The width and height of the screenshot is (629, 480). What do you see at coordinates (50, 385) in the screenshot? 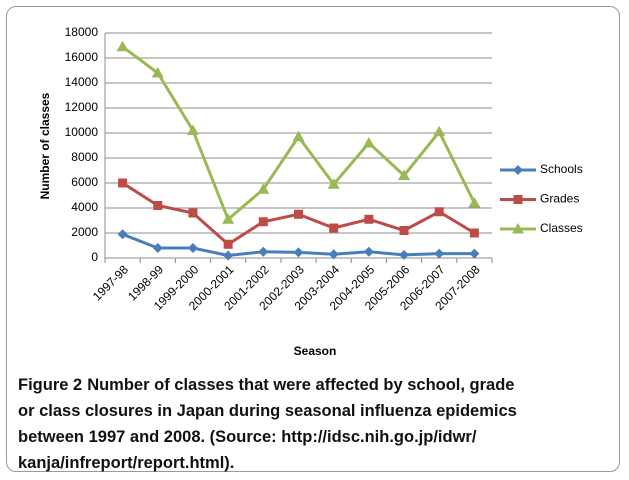
I see `caption-label: Figure 2` at bounding box center [50, 385].